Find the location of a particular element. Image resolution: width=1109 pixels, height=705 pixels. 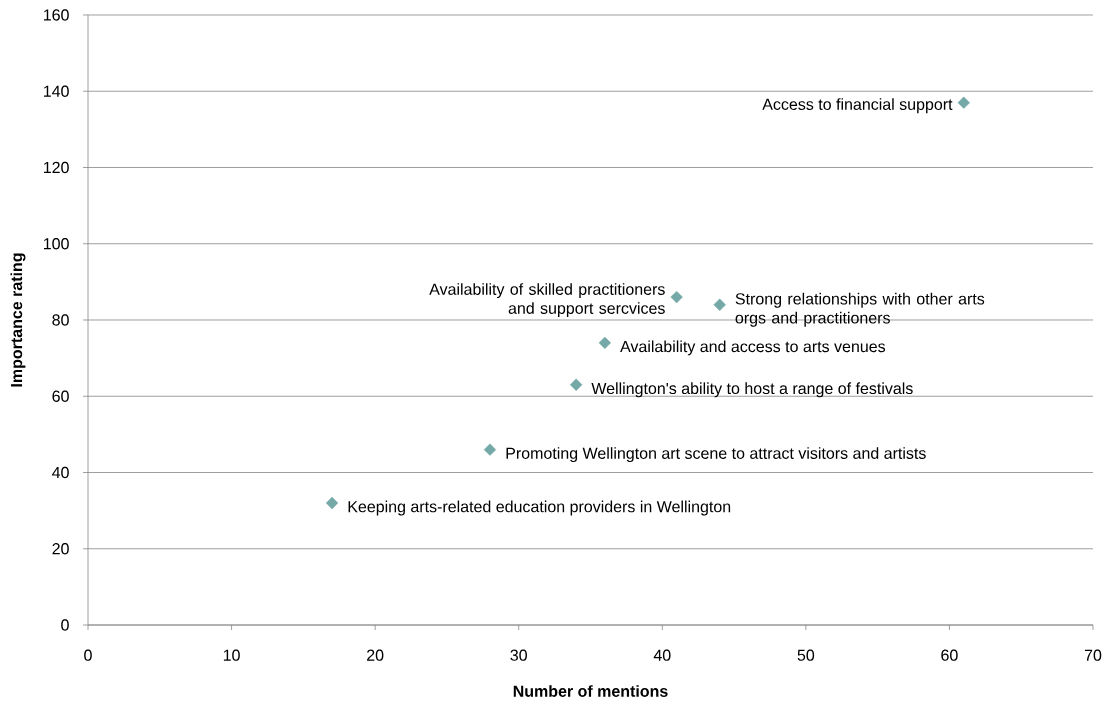

annotation: Promoting Wellington art scene to attract visitors and artists is located at coordinates (716, 455).